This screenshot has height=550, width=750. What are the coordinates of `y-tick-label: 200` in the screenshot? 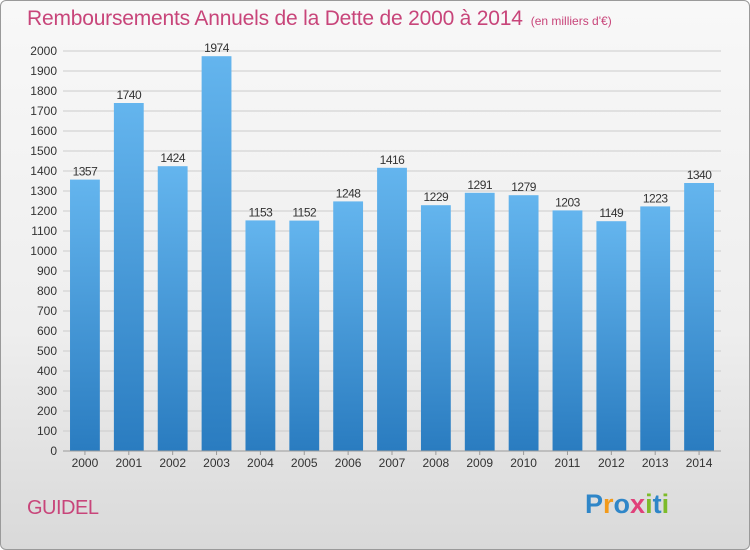 It's located at (47, 411).